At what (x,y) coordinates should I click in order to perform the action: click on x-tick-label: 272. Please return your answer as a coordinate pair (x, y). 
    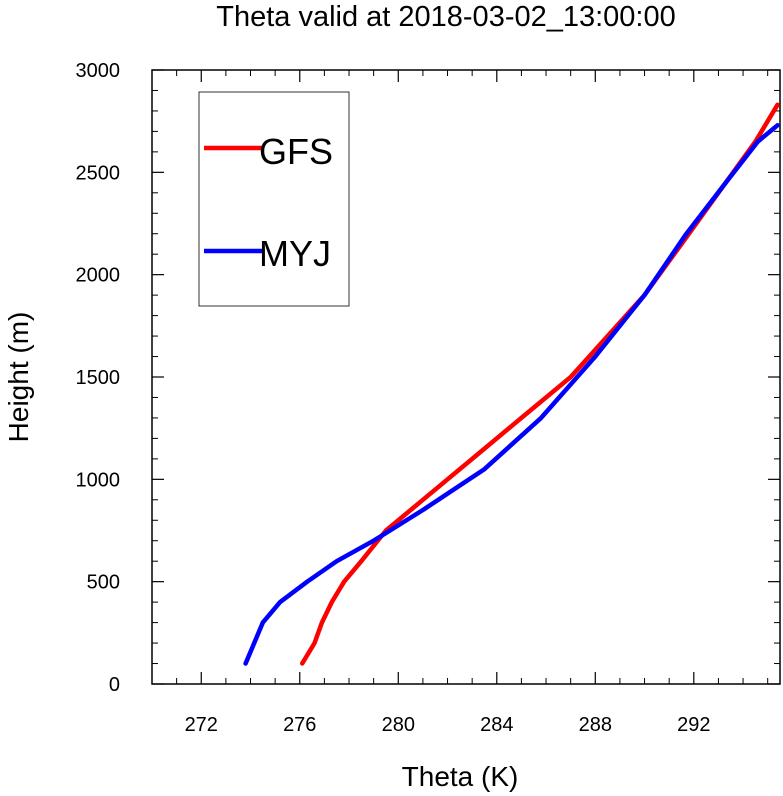
    Looking at the image, I should click on (201, 725).